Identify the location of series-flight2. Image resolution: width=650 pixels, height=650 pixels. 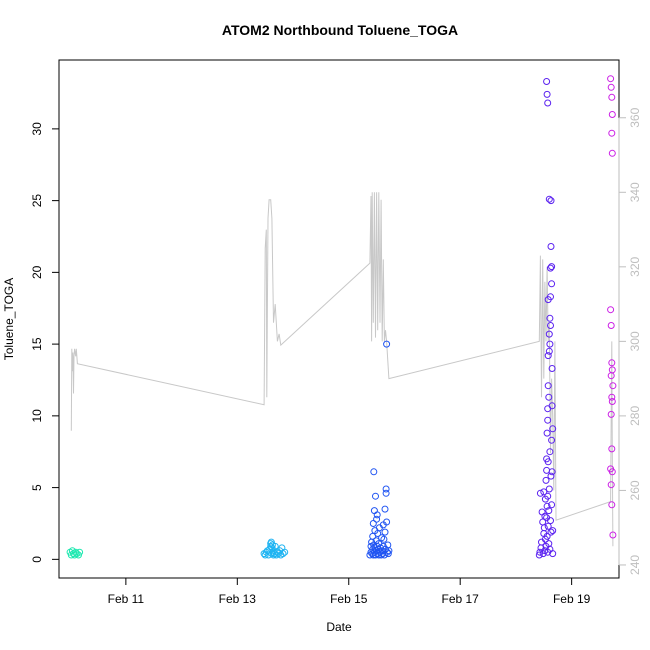
(274, 548).